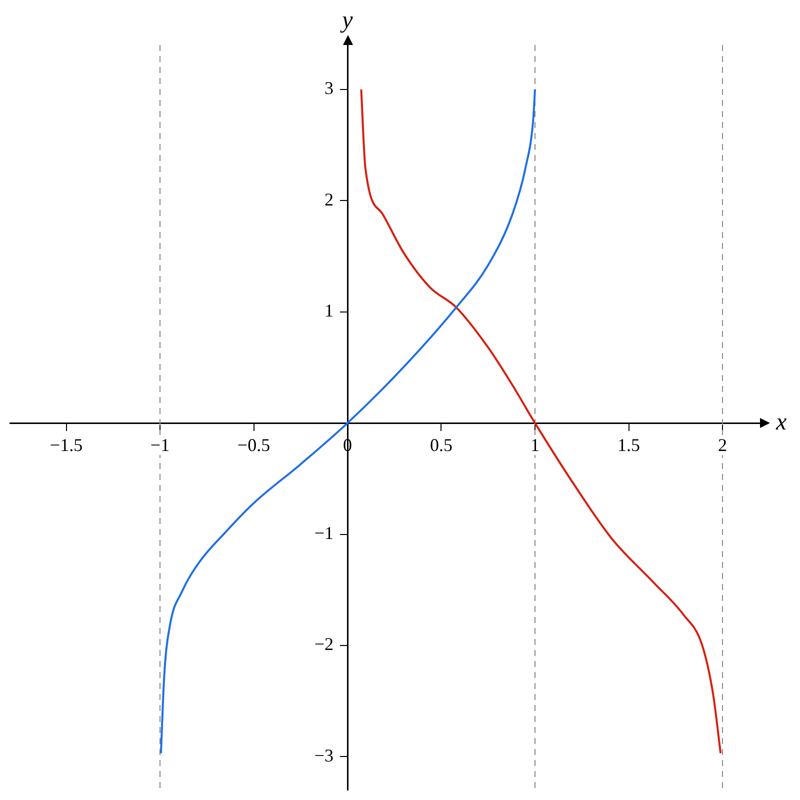 This screenshot has height=800, width=800. I want to click on y-tick-label: −2, so click(324, 644).